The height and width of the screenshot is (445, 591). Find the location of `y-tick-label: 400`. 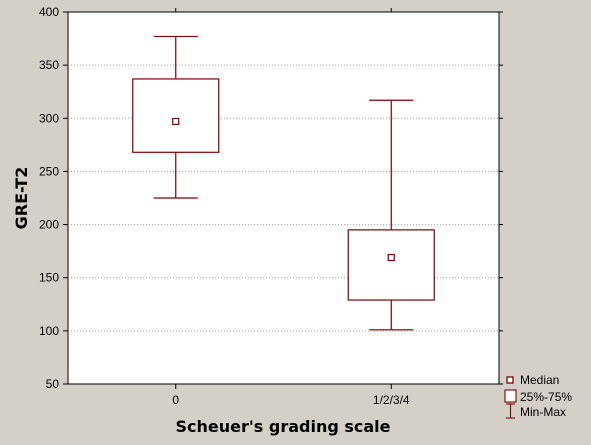

y-tick-label: 400 is located at coordinates (49, 12).